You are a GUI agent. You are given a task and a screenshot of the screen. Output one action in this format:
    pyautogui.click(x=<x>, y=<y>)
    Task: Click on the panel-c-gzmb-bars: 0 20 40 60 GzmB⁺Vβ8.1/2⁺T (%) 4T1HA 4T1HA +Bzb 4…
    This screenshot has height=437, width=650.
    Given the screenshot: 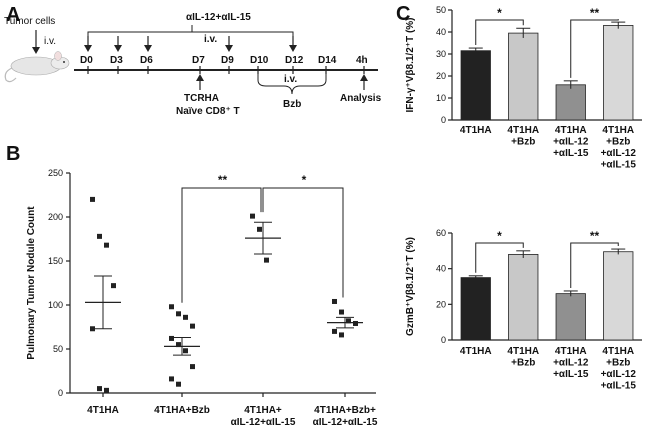 What is the action you would take?
    pyautogui.click(x=523, y=310)
    